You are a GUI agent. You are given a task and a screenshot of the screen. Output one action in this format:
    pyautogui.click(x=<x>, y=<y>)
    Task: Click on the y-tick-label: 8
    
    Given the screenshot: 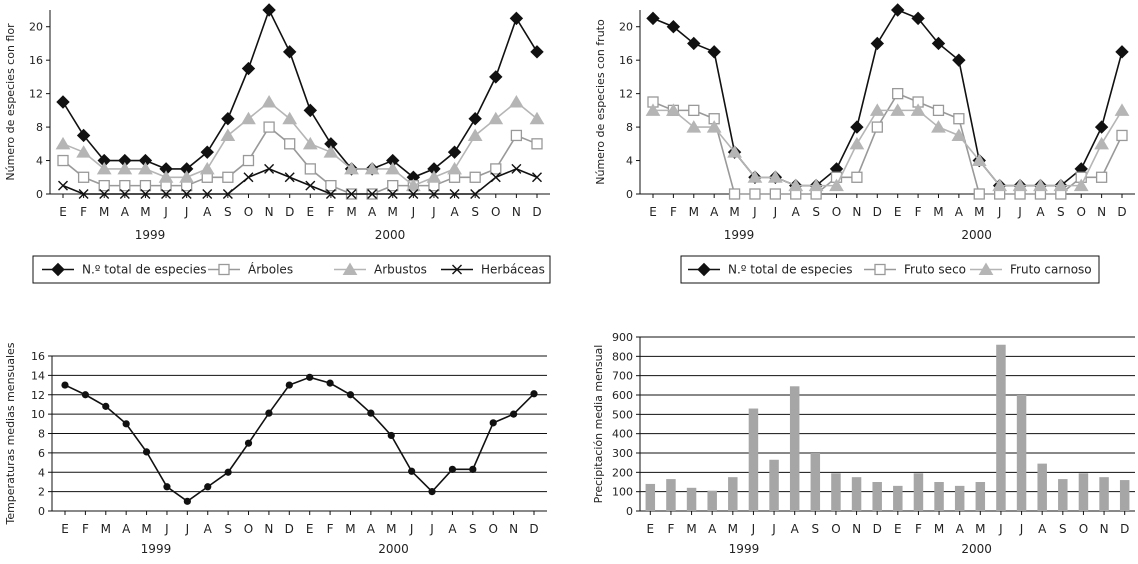 What is the action you would take?
    pyautogui.click(x=41, y=434)
    